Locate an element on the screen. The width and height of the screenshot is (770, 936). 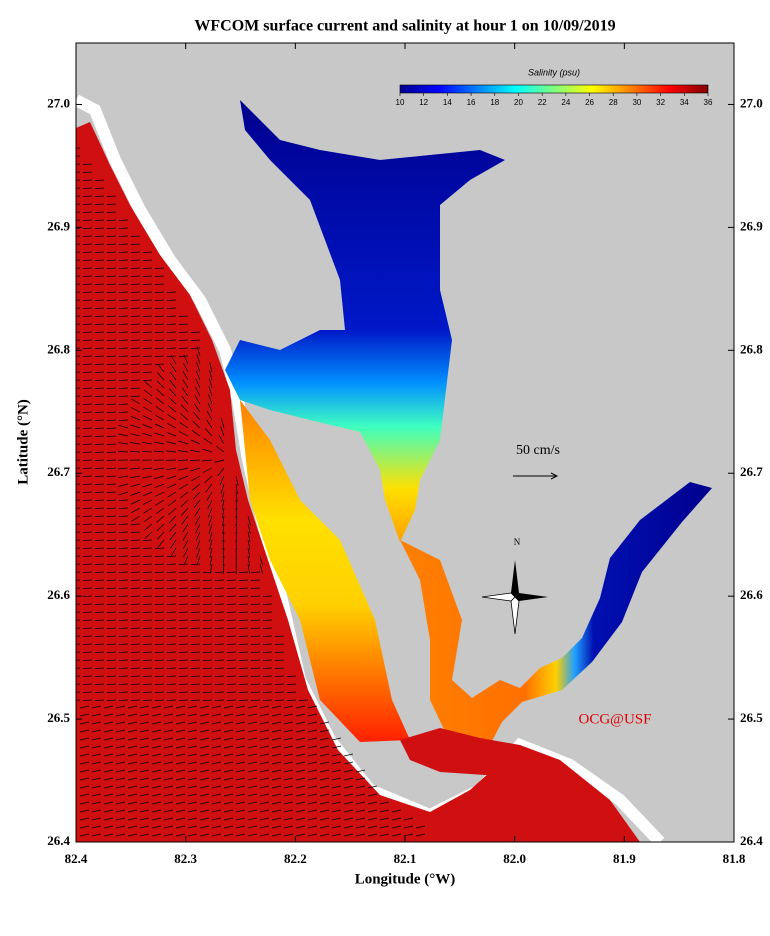
colorbar-tick-label: 34 is located at coordinates (684, 102).